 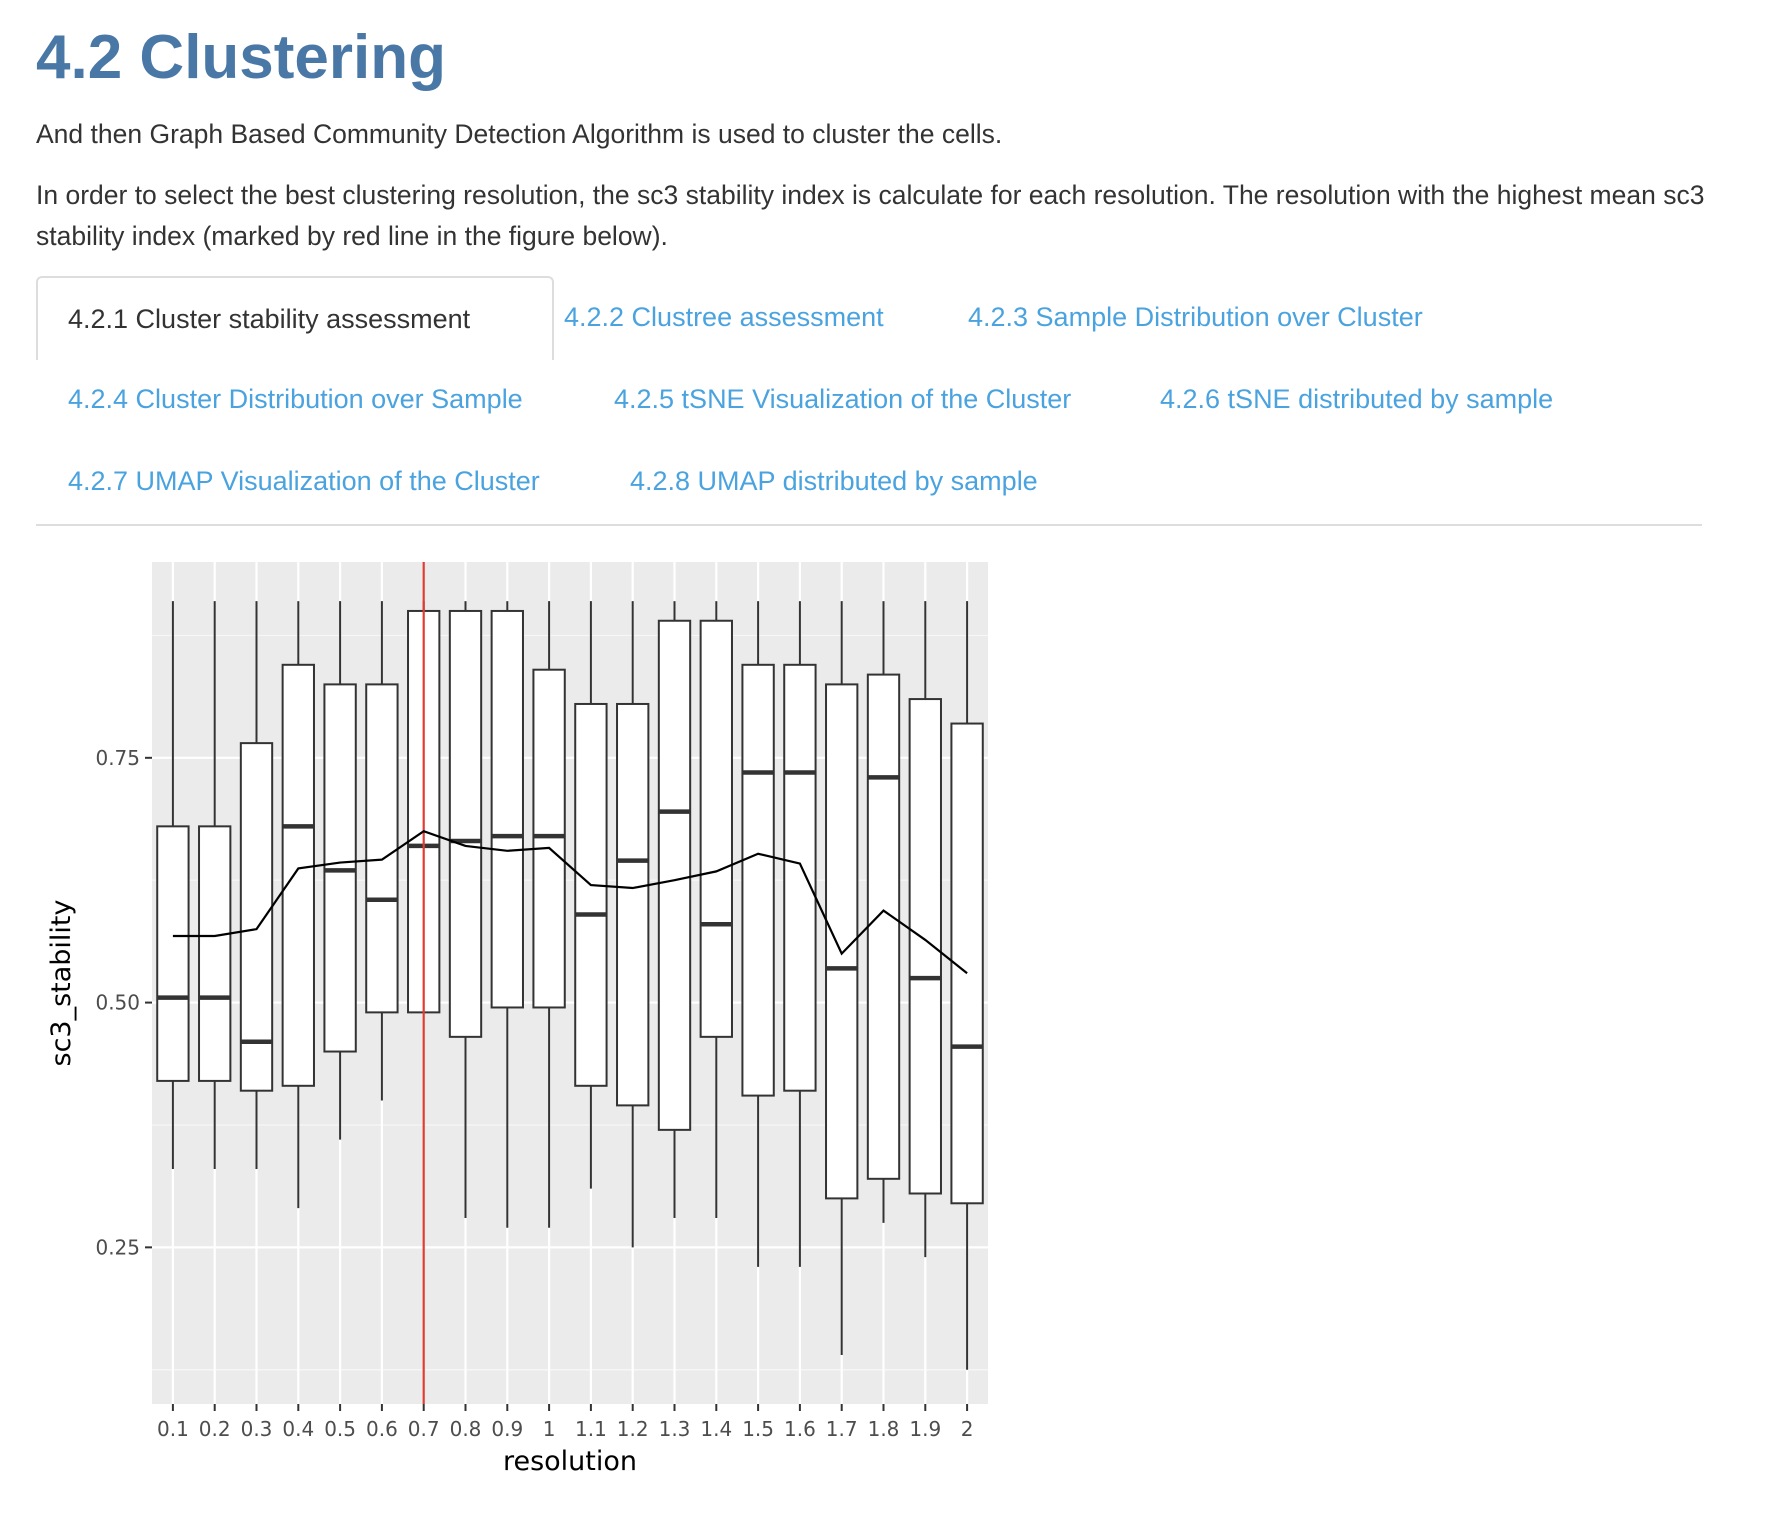 What do you see at coordinates (724, 317) in the screenshot?
I see `tab-clustree: 4.2.2 Clustree assessment` at bounding box center [724, 317].